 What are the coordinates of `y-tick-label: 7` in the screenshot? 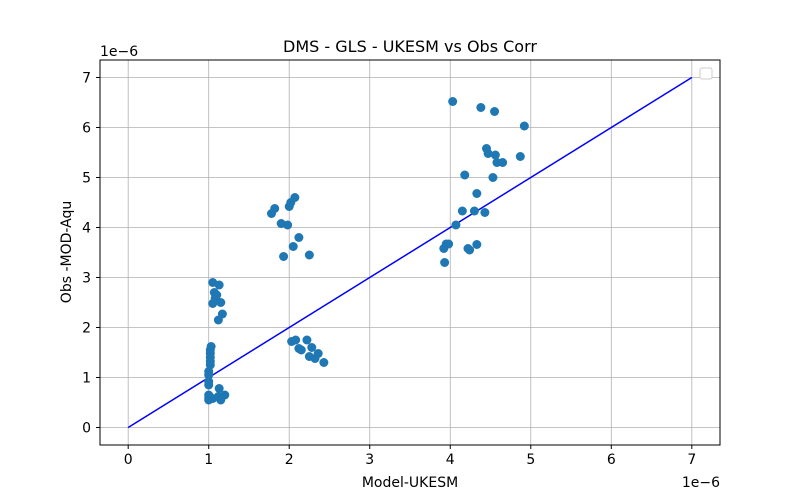 It's located at (86, 79).